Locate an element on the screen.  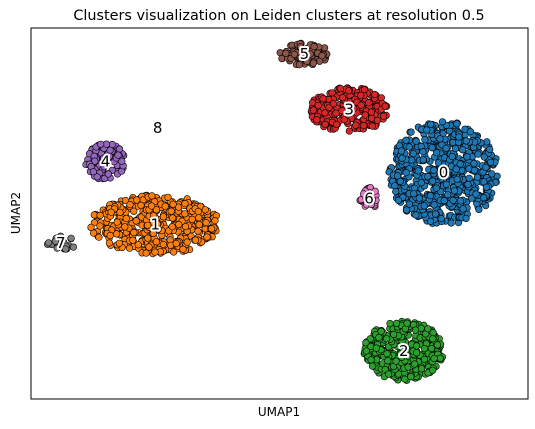
cluster-label-8: 8 is located at coordinates (158, 128).